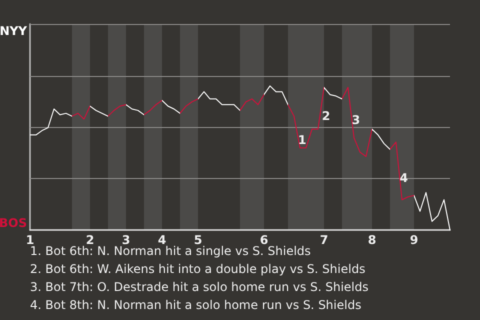  I want to click on x-tick-label: 2, so click(90, 240).